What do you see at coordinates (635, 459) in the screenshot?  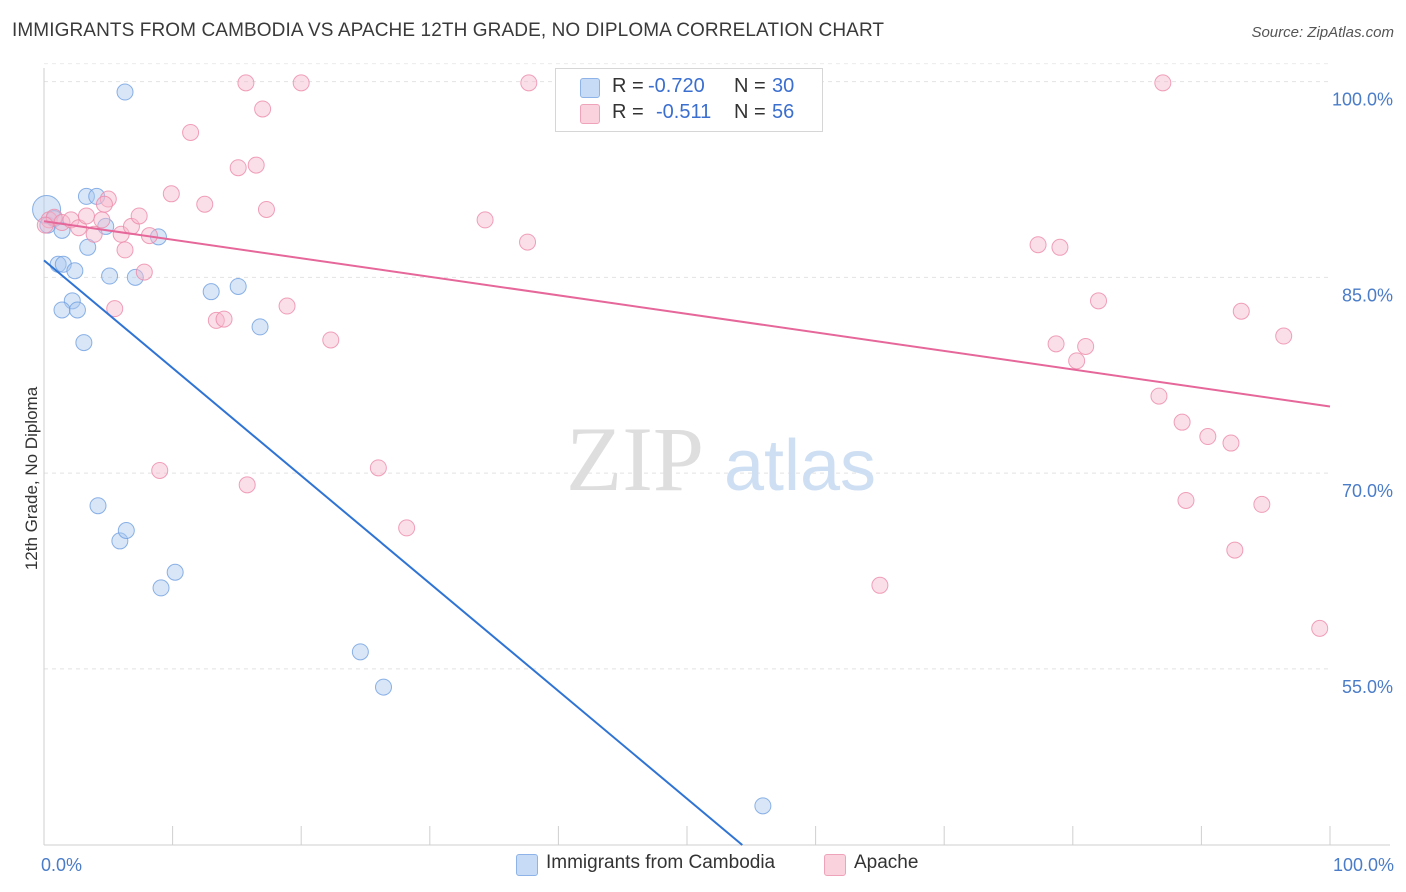 I see `watermark-zip: ZIP` at bounding box center [635, 459].